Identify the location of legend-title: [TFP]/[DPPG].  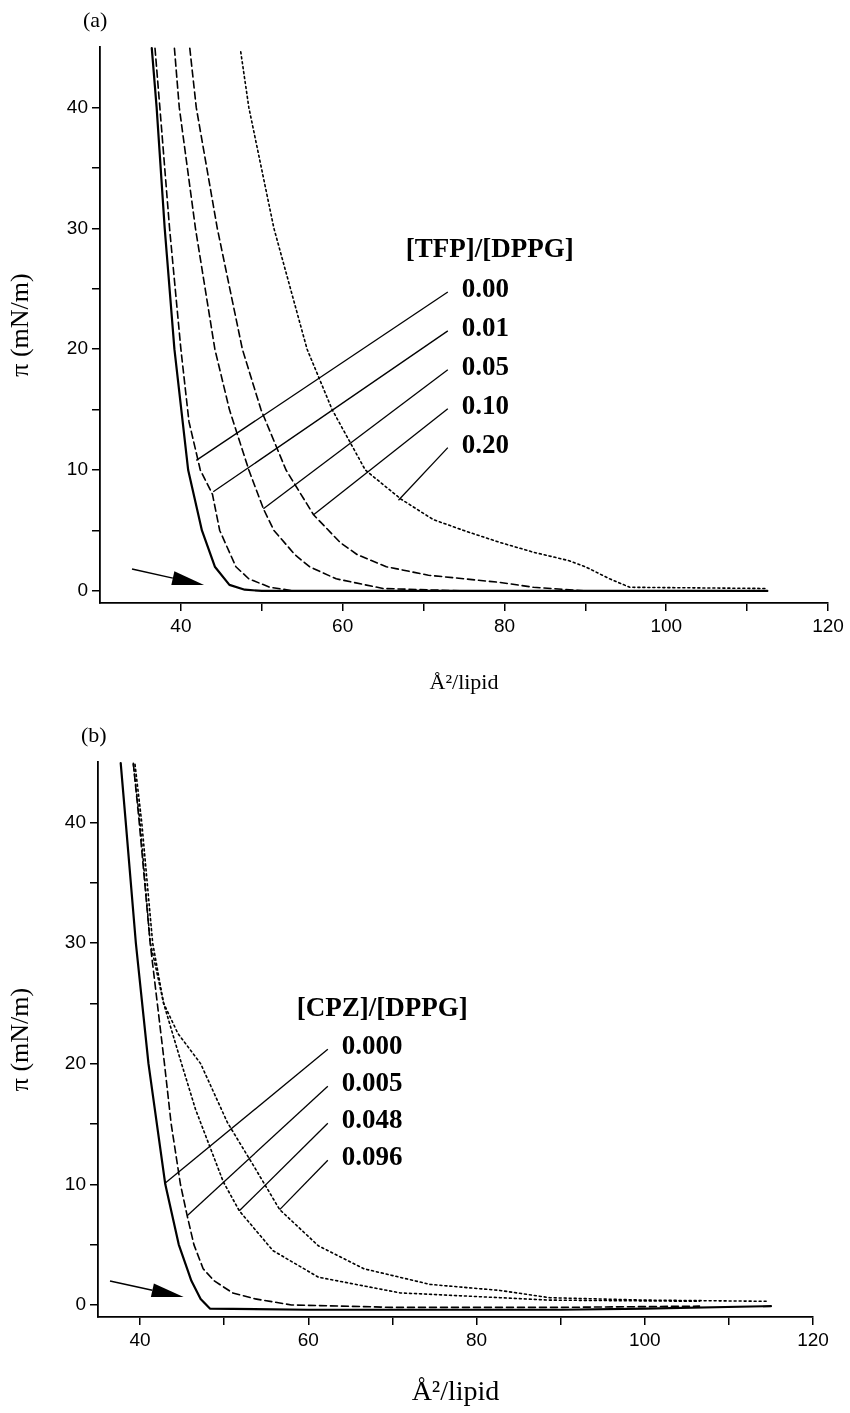
(489, 247).